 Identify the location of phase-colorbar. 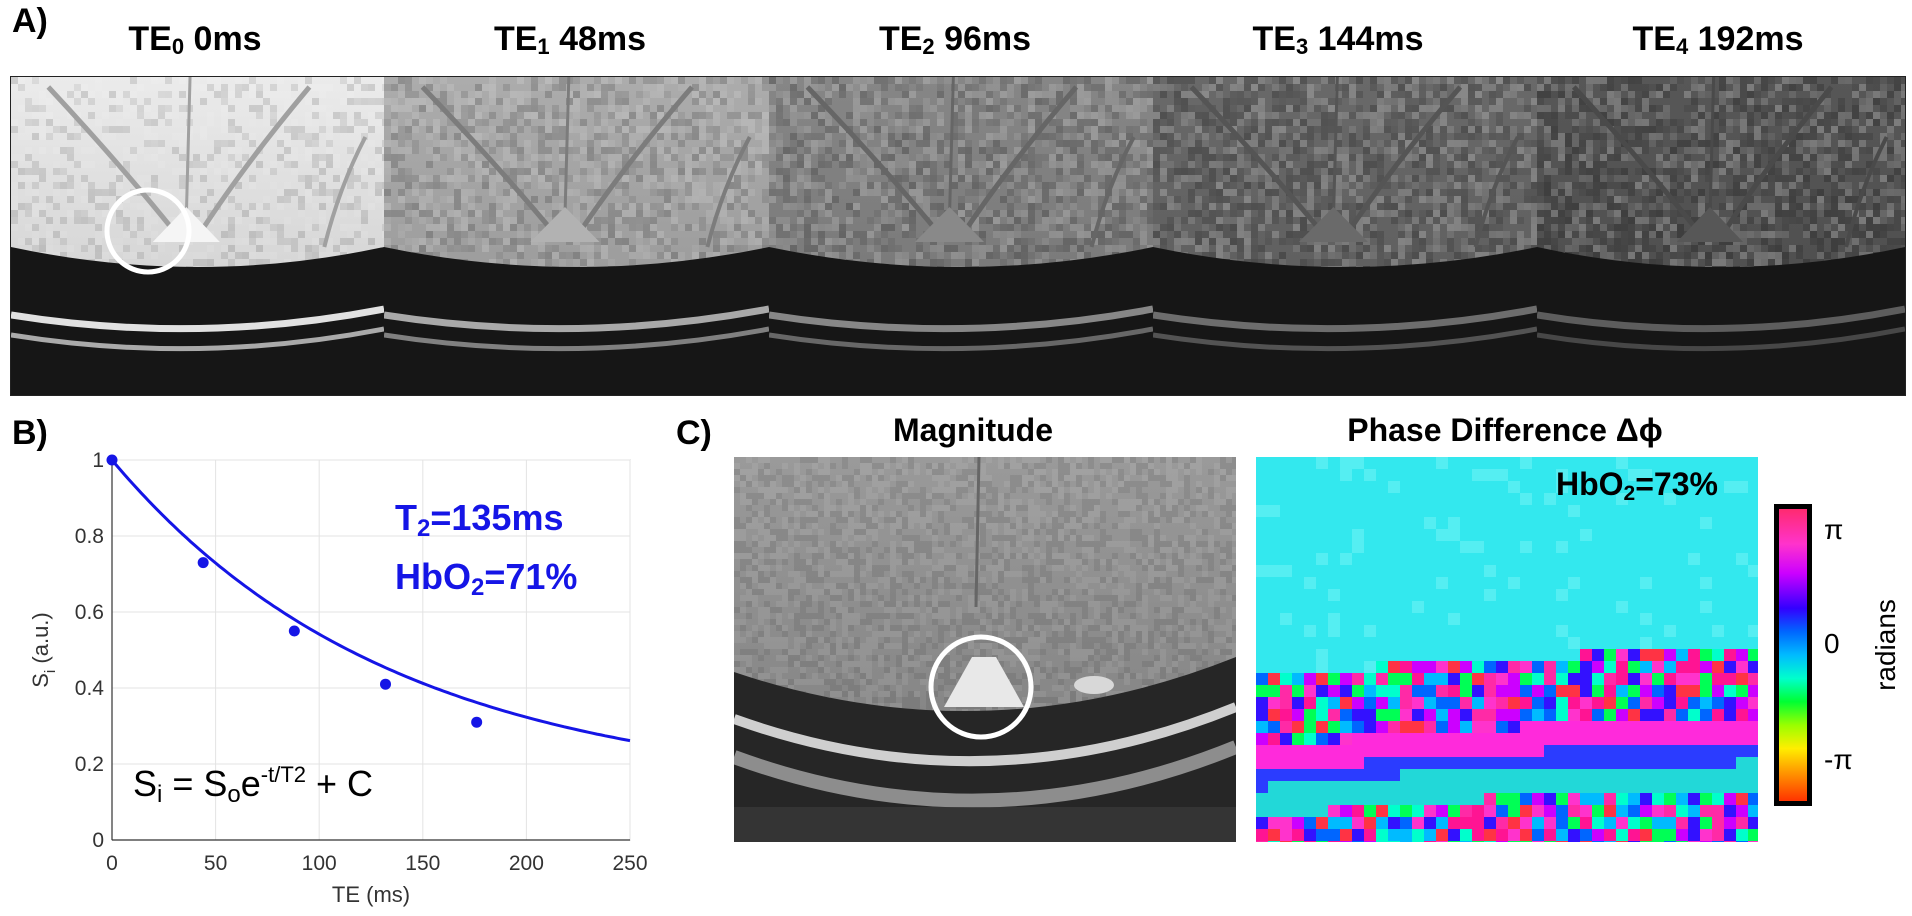
(1793, 655).